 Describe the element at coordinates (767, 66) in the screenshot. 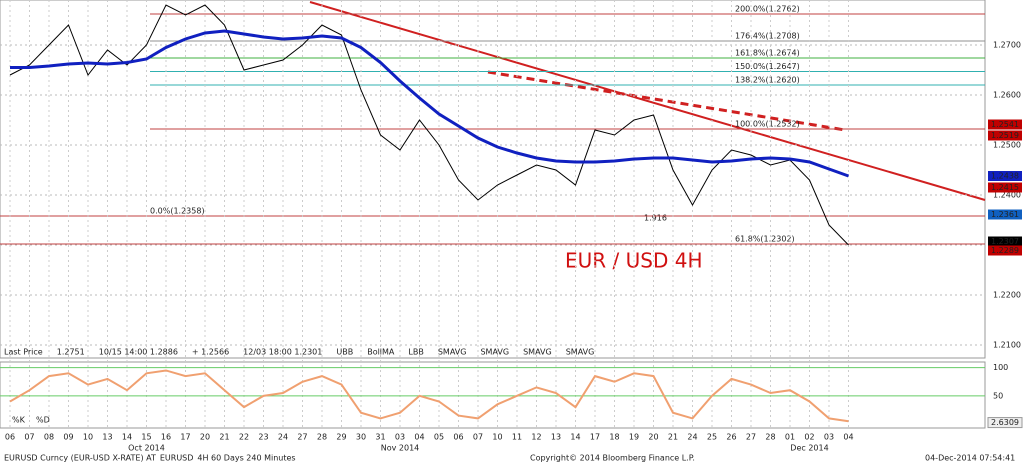

I see `fib-label: 150.0%(1.2647)` at that location.